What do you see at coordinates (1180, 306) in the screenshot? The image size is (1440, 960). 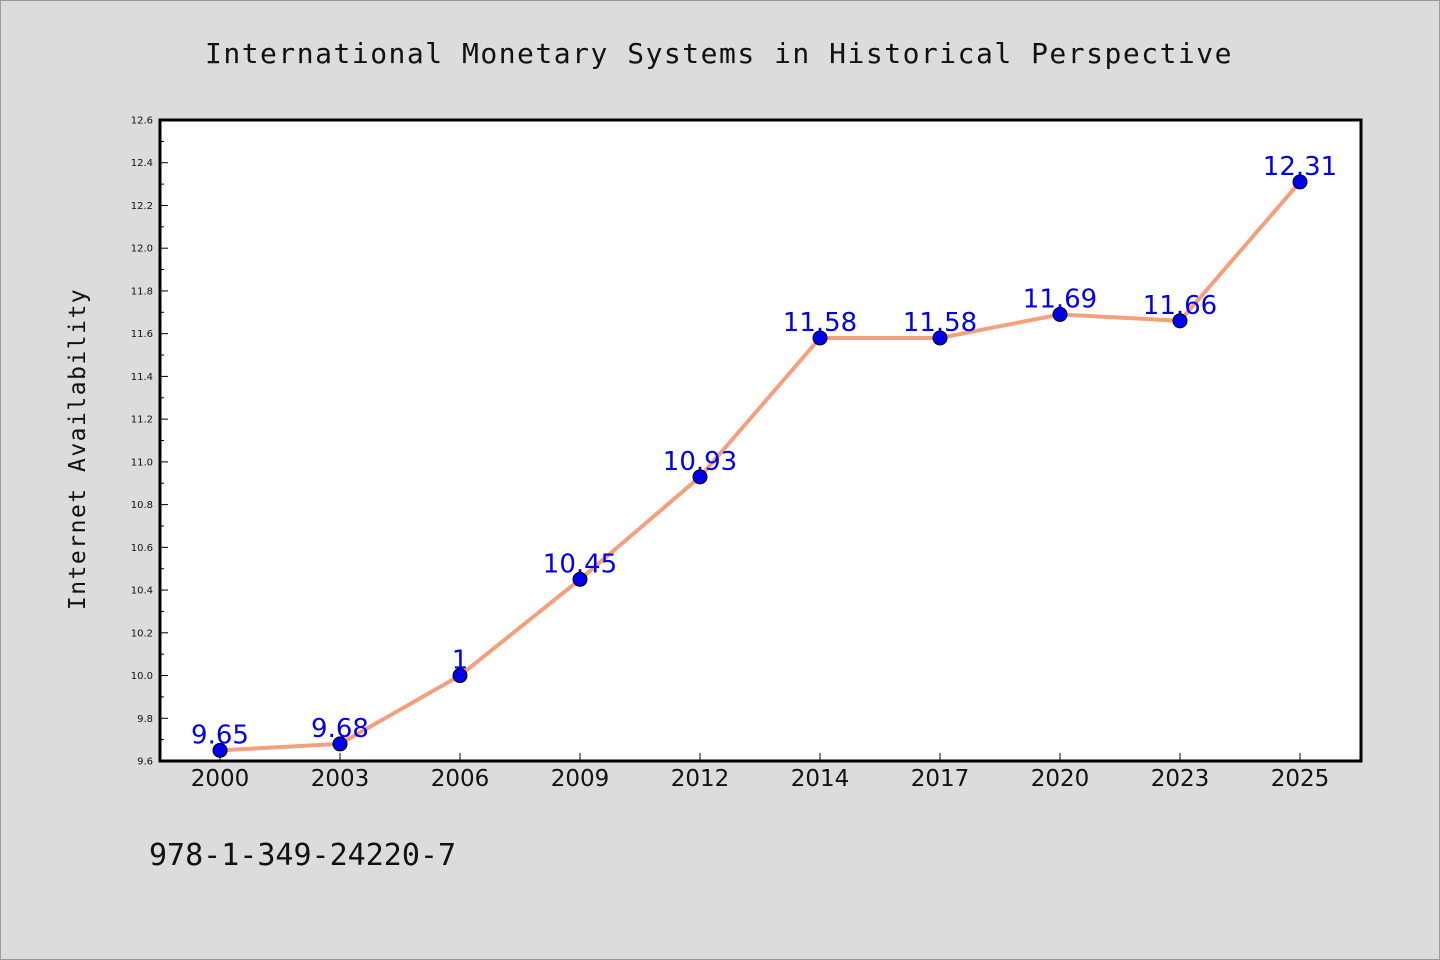 I see `data-label: 11.66` at bounding box center [1180, 306].